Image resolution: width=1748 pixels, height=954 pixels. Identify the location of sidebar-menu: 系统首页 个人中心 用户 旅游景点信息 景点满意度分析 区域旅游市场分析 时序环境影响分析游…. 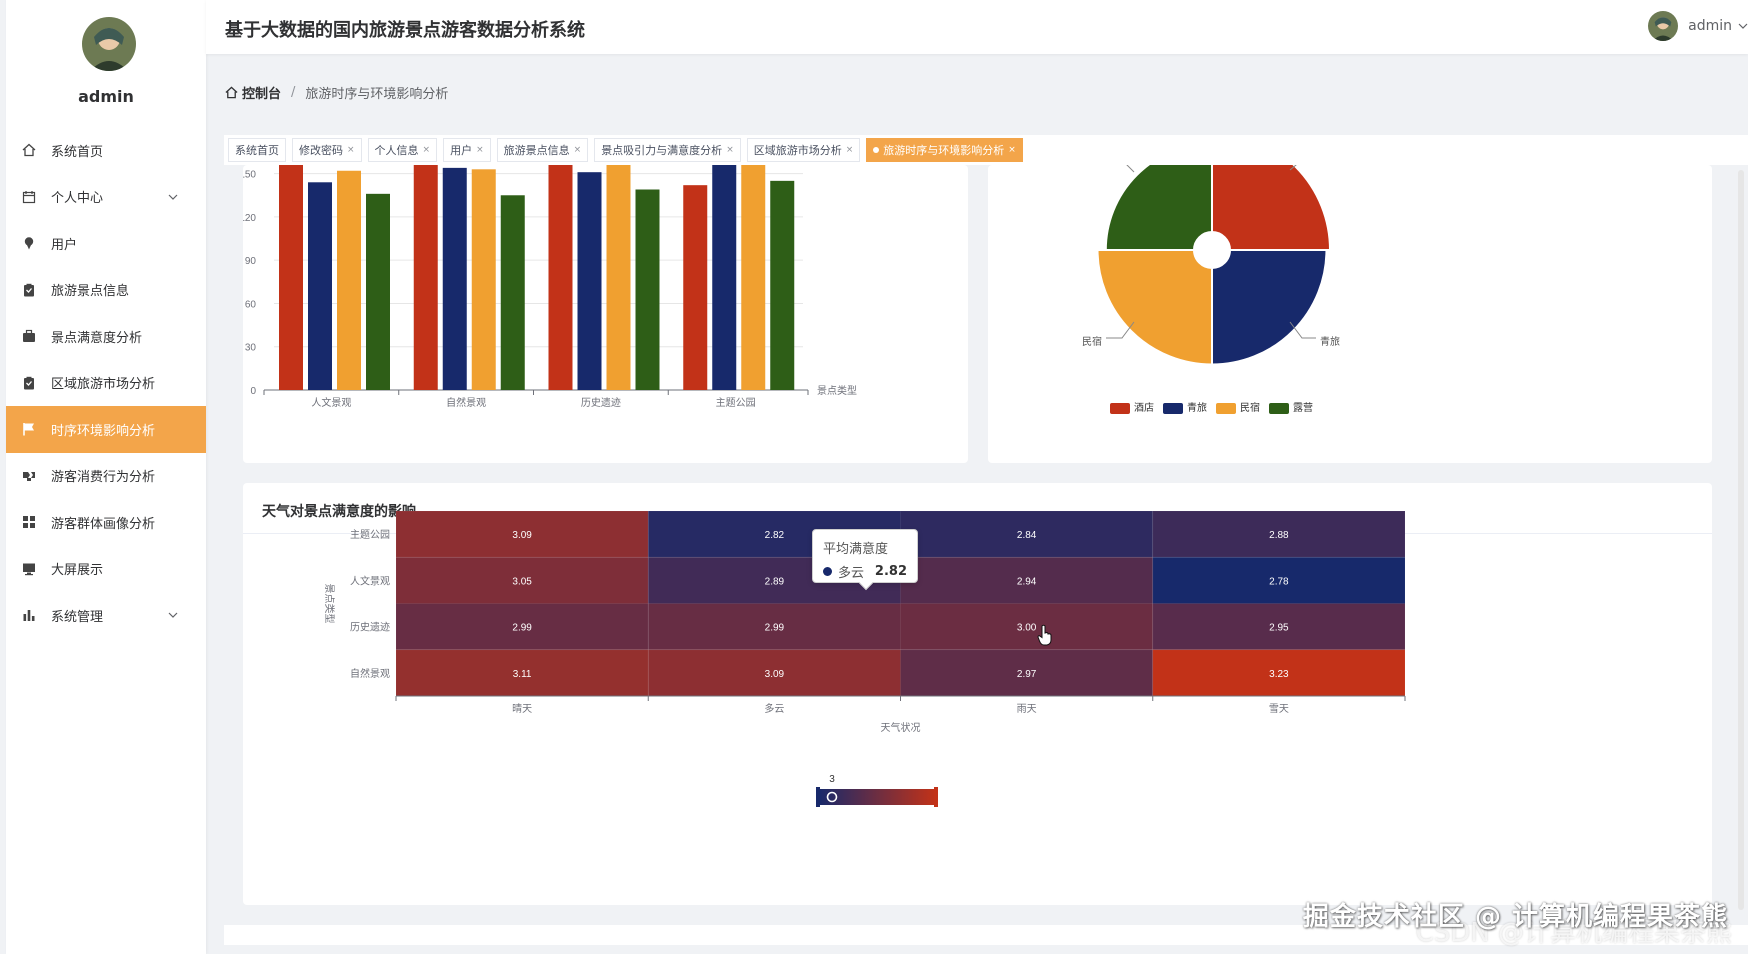
(106, 383).